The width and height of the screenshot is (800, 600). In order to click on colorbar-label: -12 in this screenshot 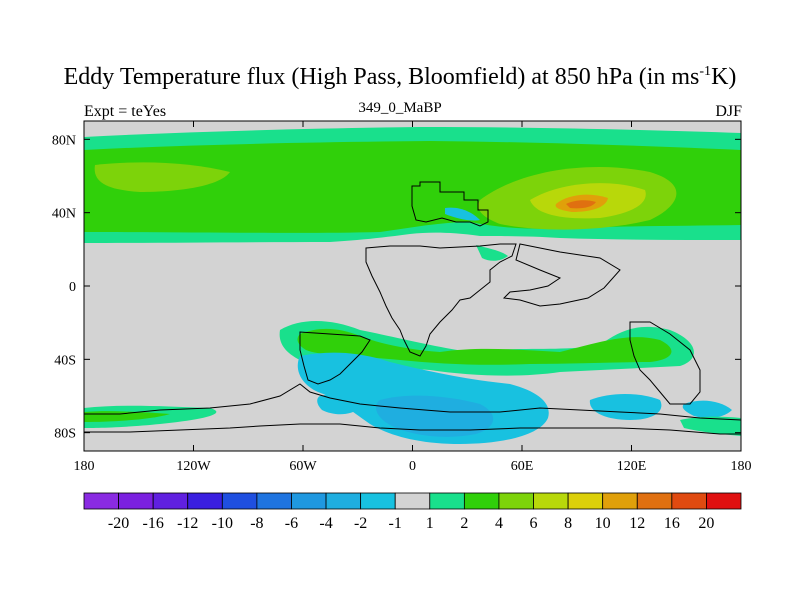, I will do `click(187, 523)`.